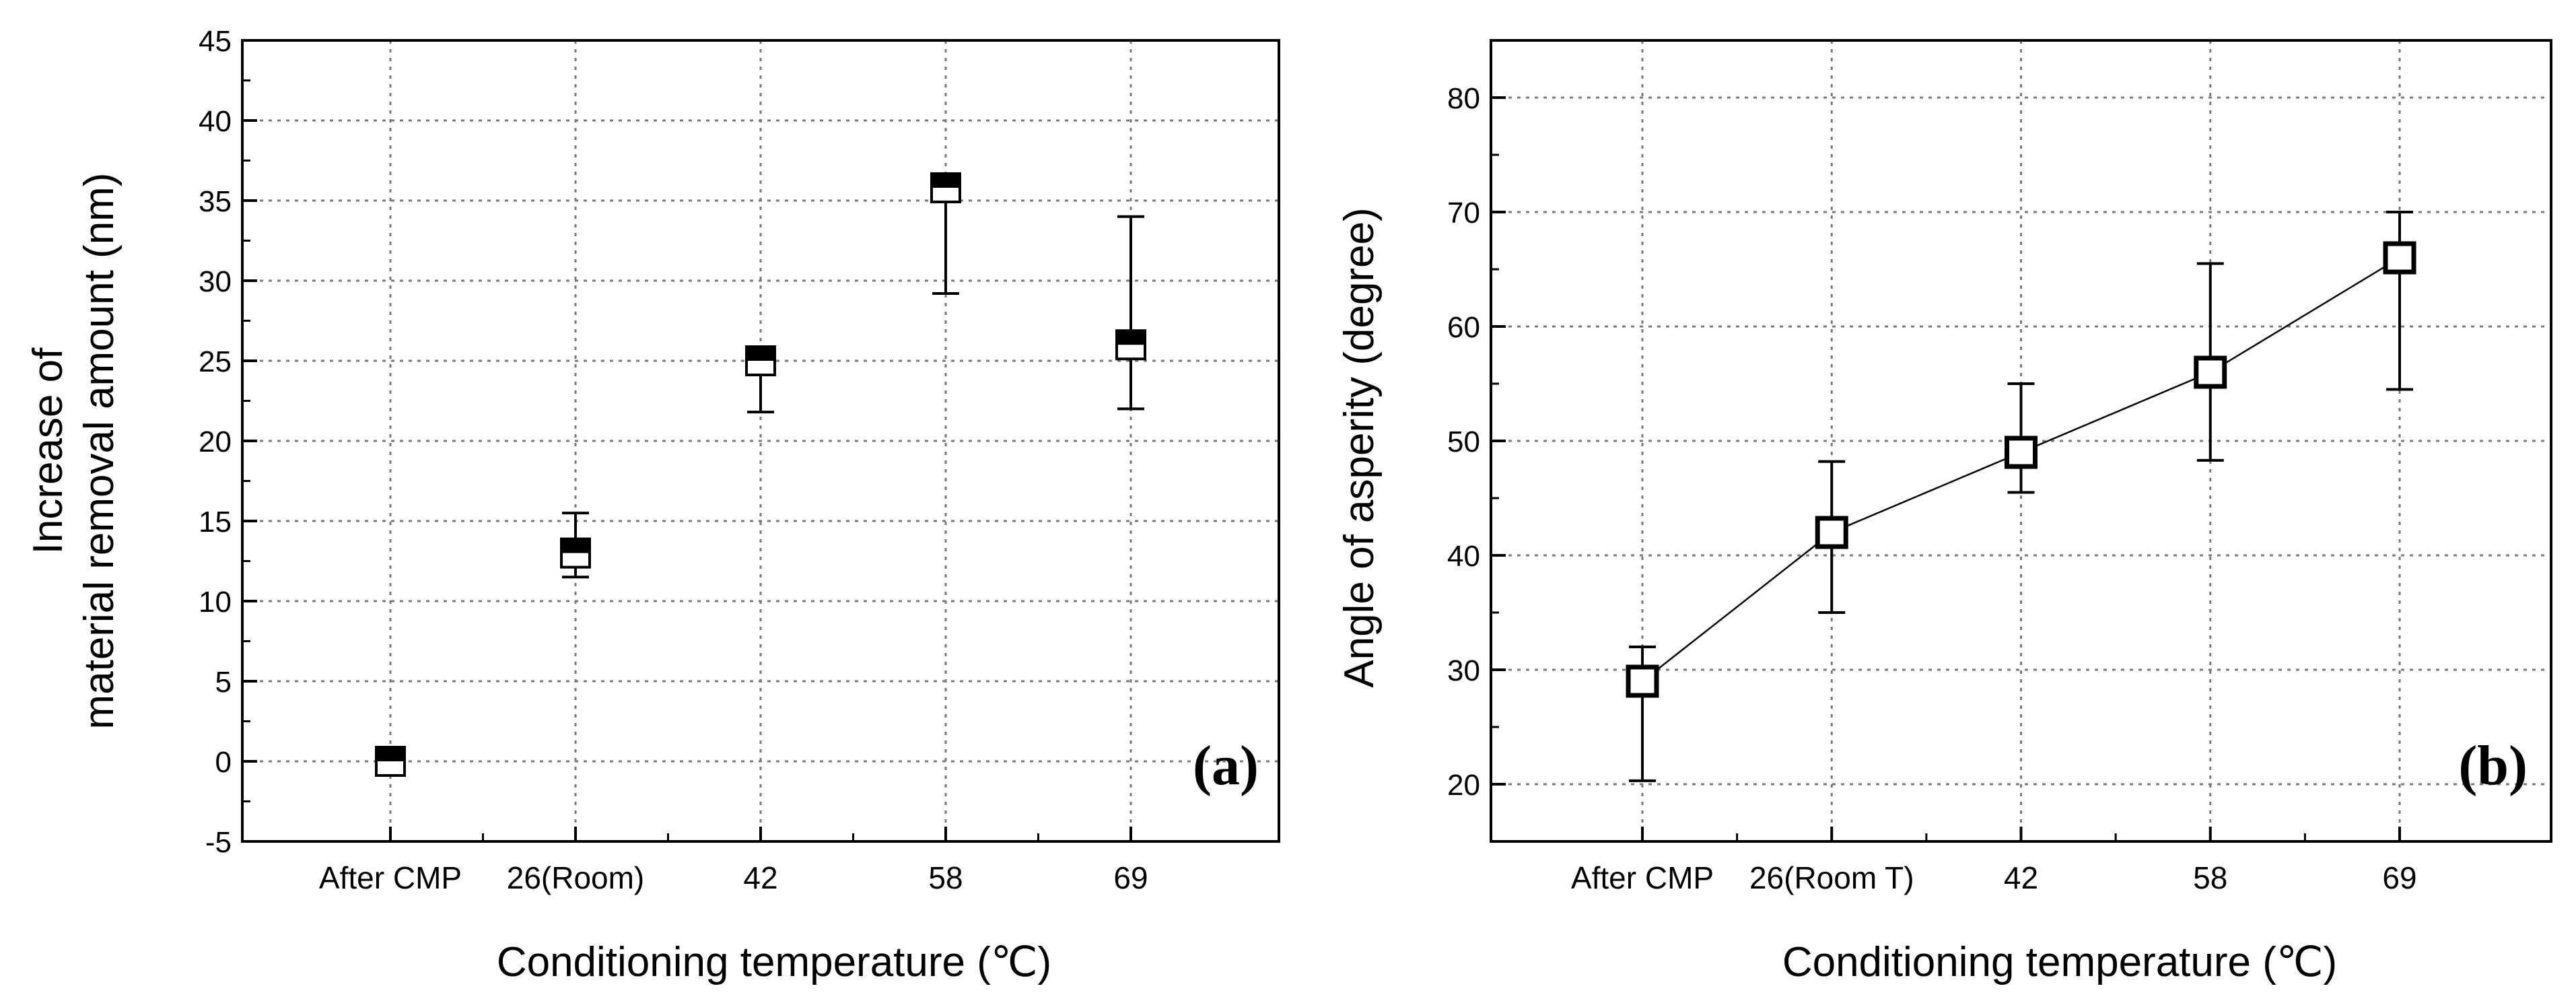 The height and width of the screenshot is (1005, 2576). What do you see at coordinates (215, 202) in the screenshot?
I see `chart-a-y-tick-label-8: 35` at bounding box center [215, 202].